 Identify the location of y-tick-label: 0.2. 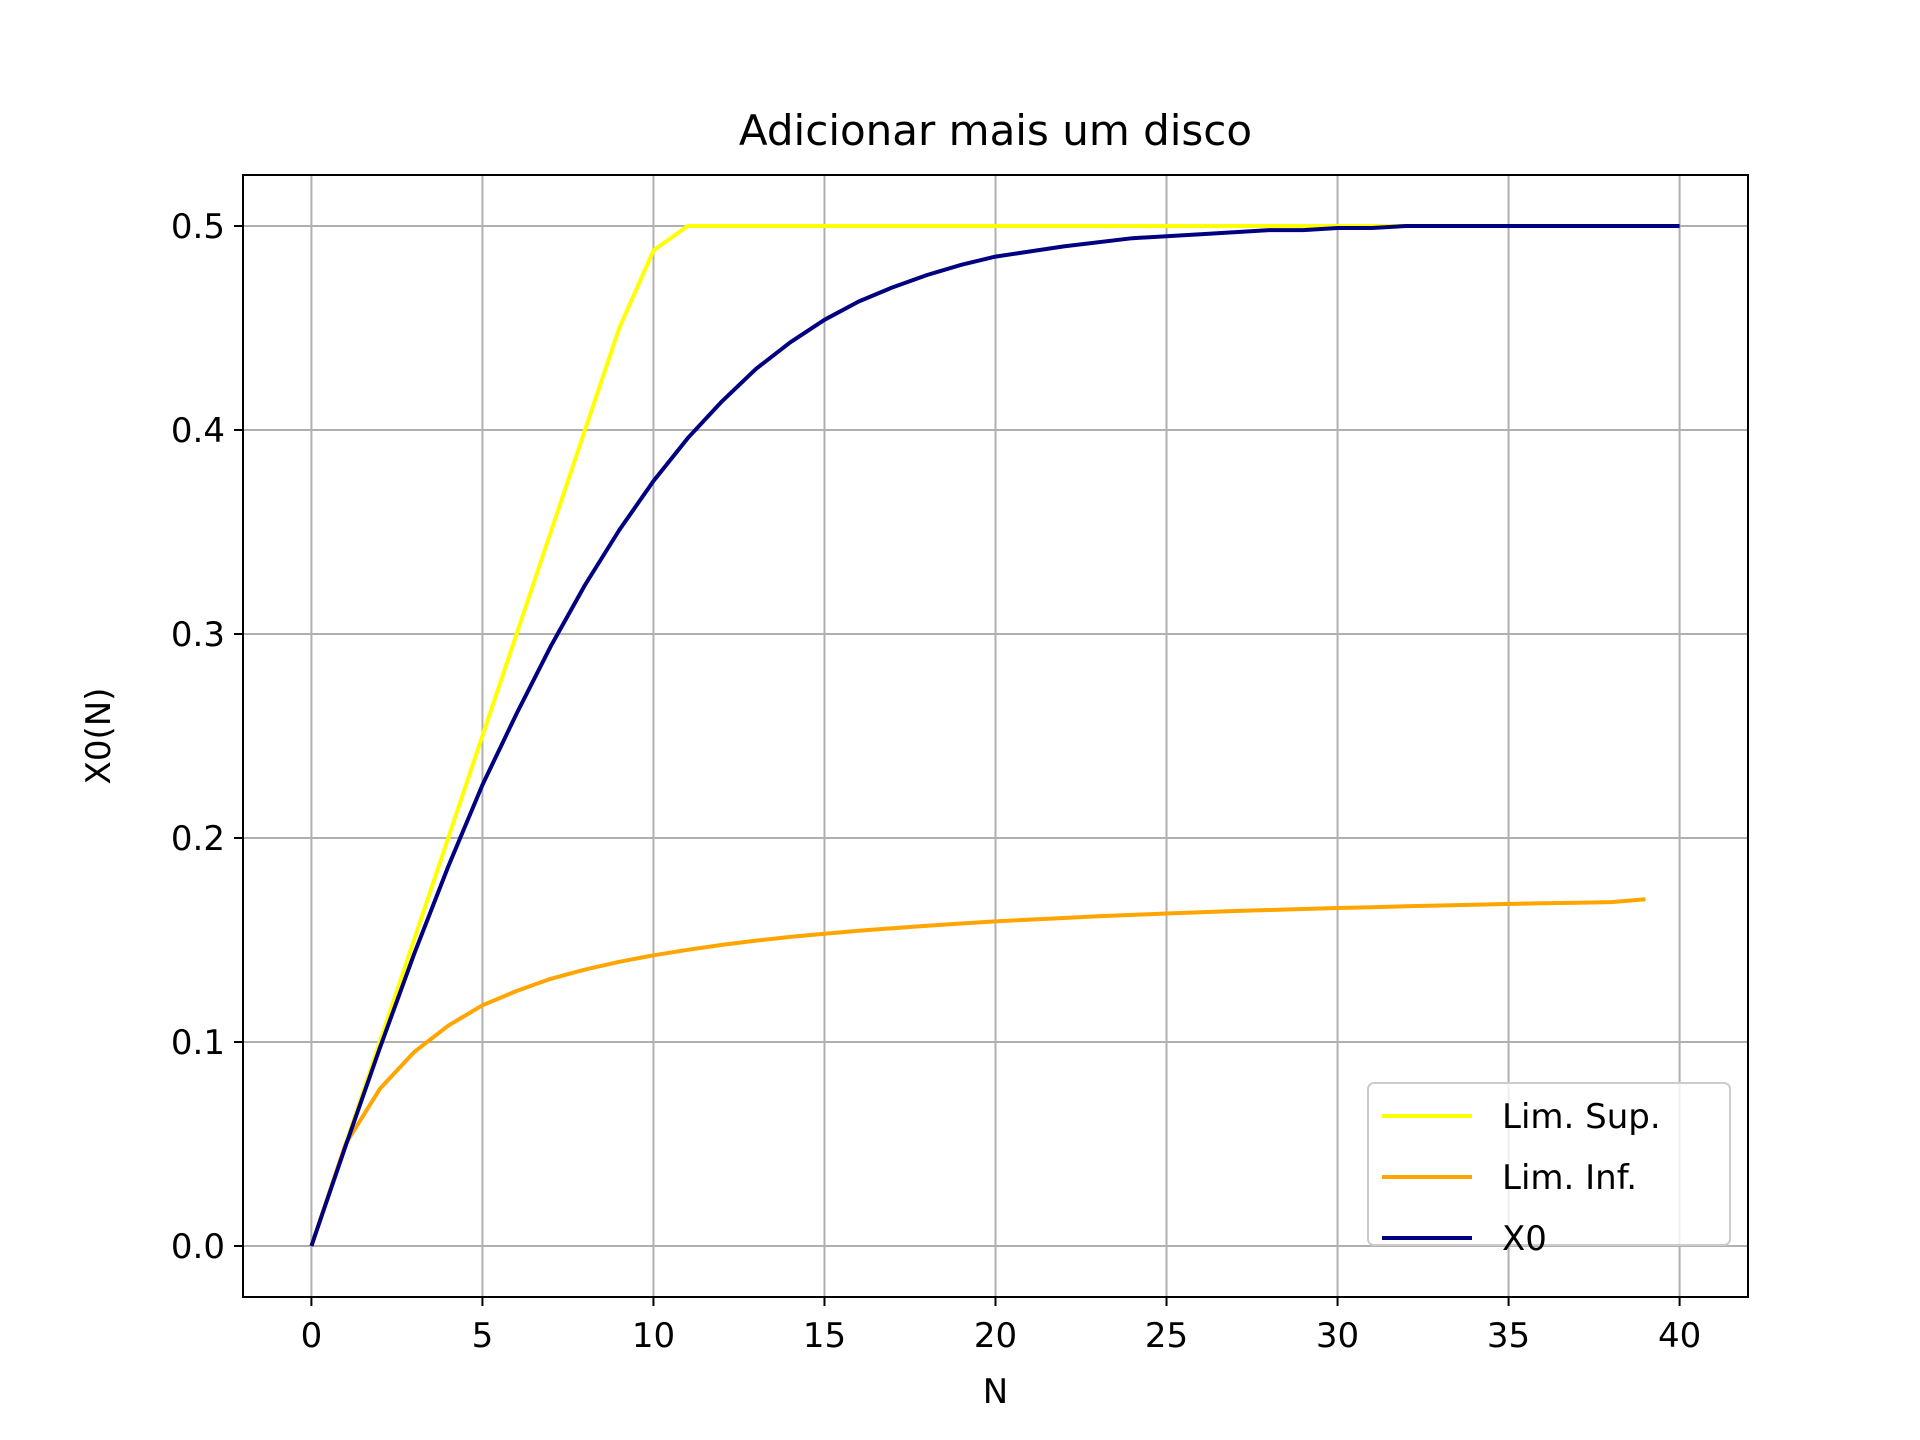
(198, 839).